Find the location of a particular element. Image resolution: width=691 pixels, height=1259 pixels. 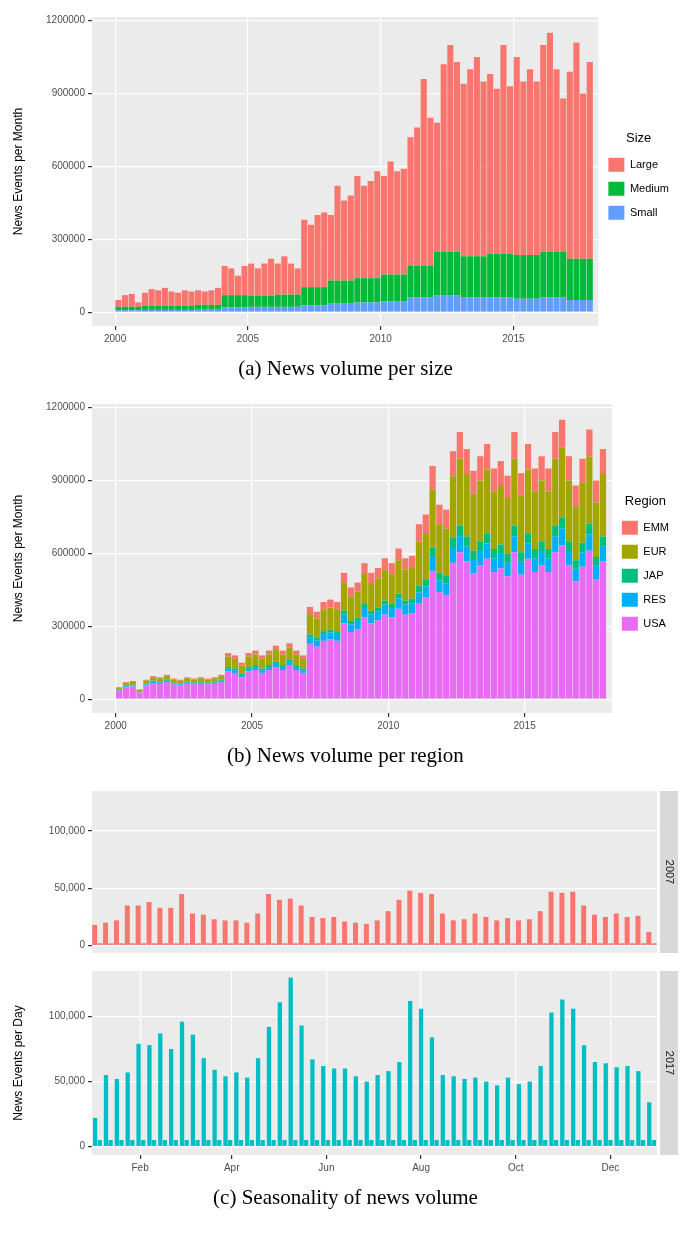

legend-label: Medium is located at coordinates (649, 187).